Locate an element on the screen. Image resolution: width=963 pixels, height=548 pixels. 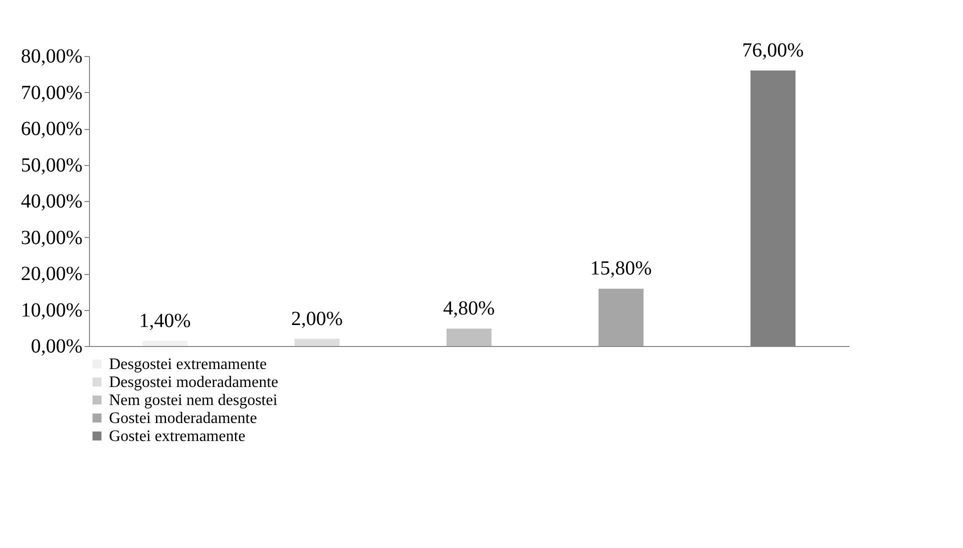
legend-label: Desgostei extremamente is located at coordinates (188, 364).